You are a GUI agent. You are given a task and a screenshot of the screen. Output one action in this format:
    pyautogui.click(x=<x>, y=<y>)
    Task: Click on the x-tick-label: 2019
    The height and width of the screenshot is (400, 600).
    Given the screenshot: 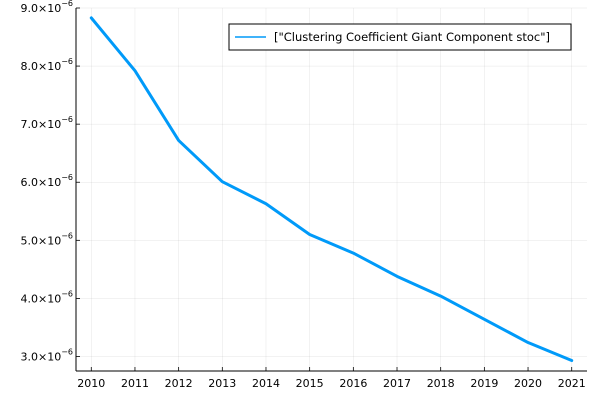 What is the action you would take?
    pyautogui.click(x=484, y=383)
    